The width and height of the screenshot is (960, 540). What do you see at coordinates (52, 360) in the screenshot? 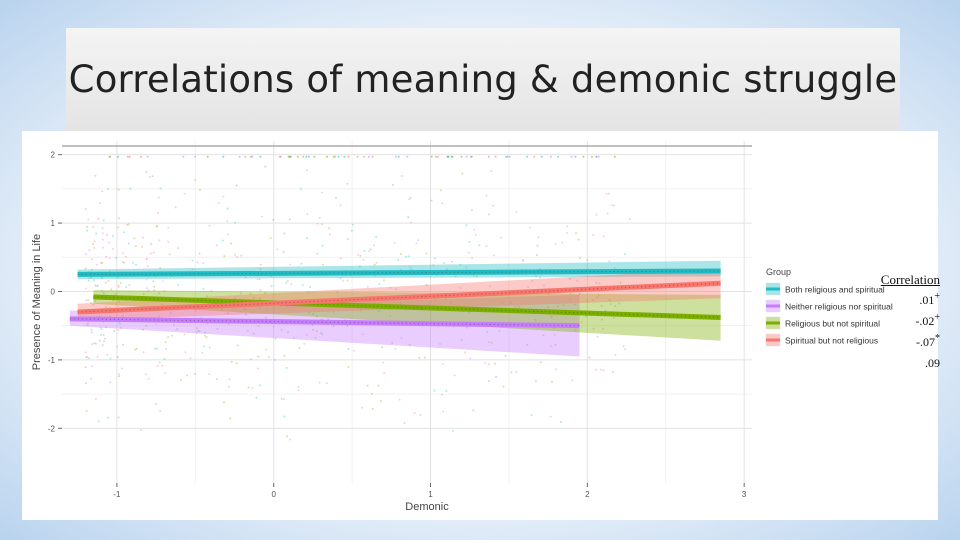
I see `y-tick-label: -1` at bounding box center [52, 360].